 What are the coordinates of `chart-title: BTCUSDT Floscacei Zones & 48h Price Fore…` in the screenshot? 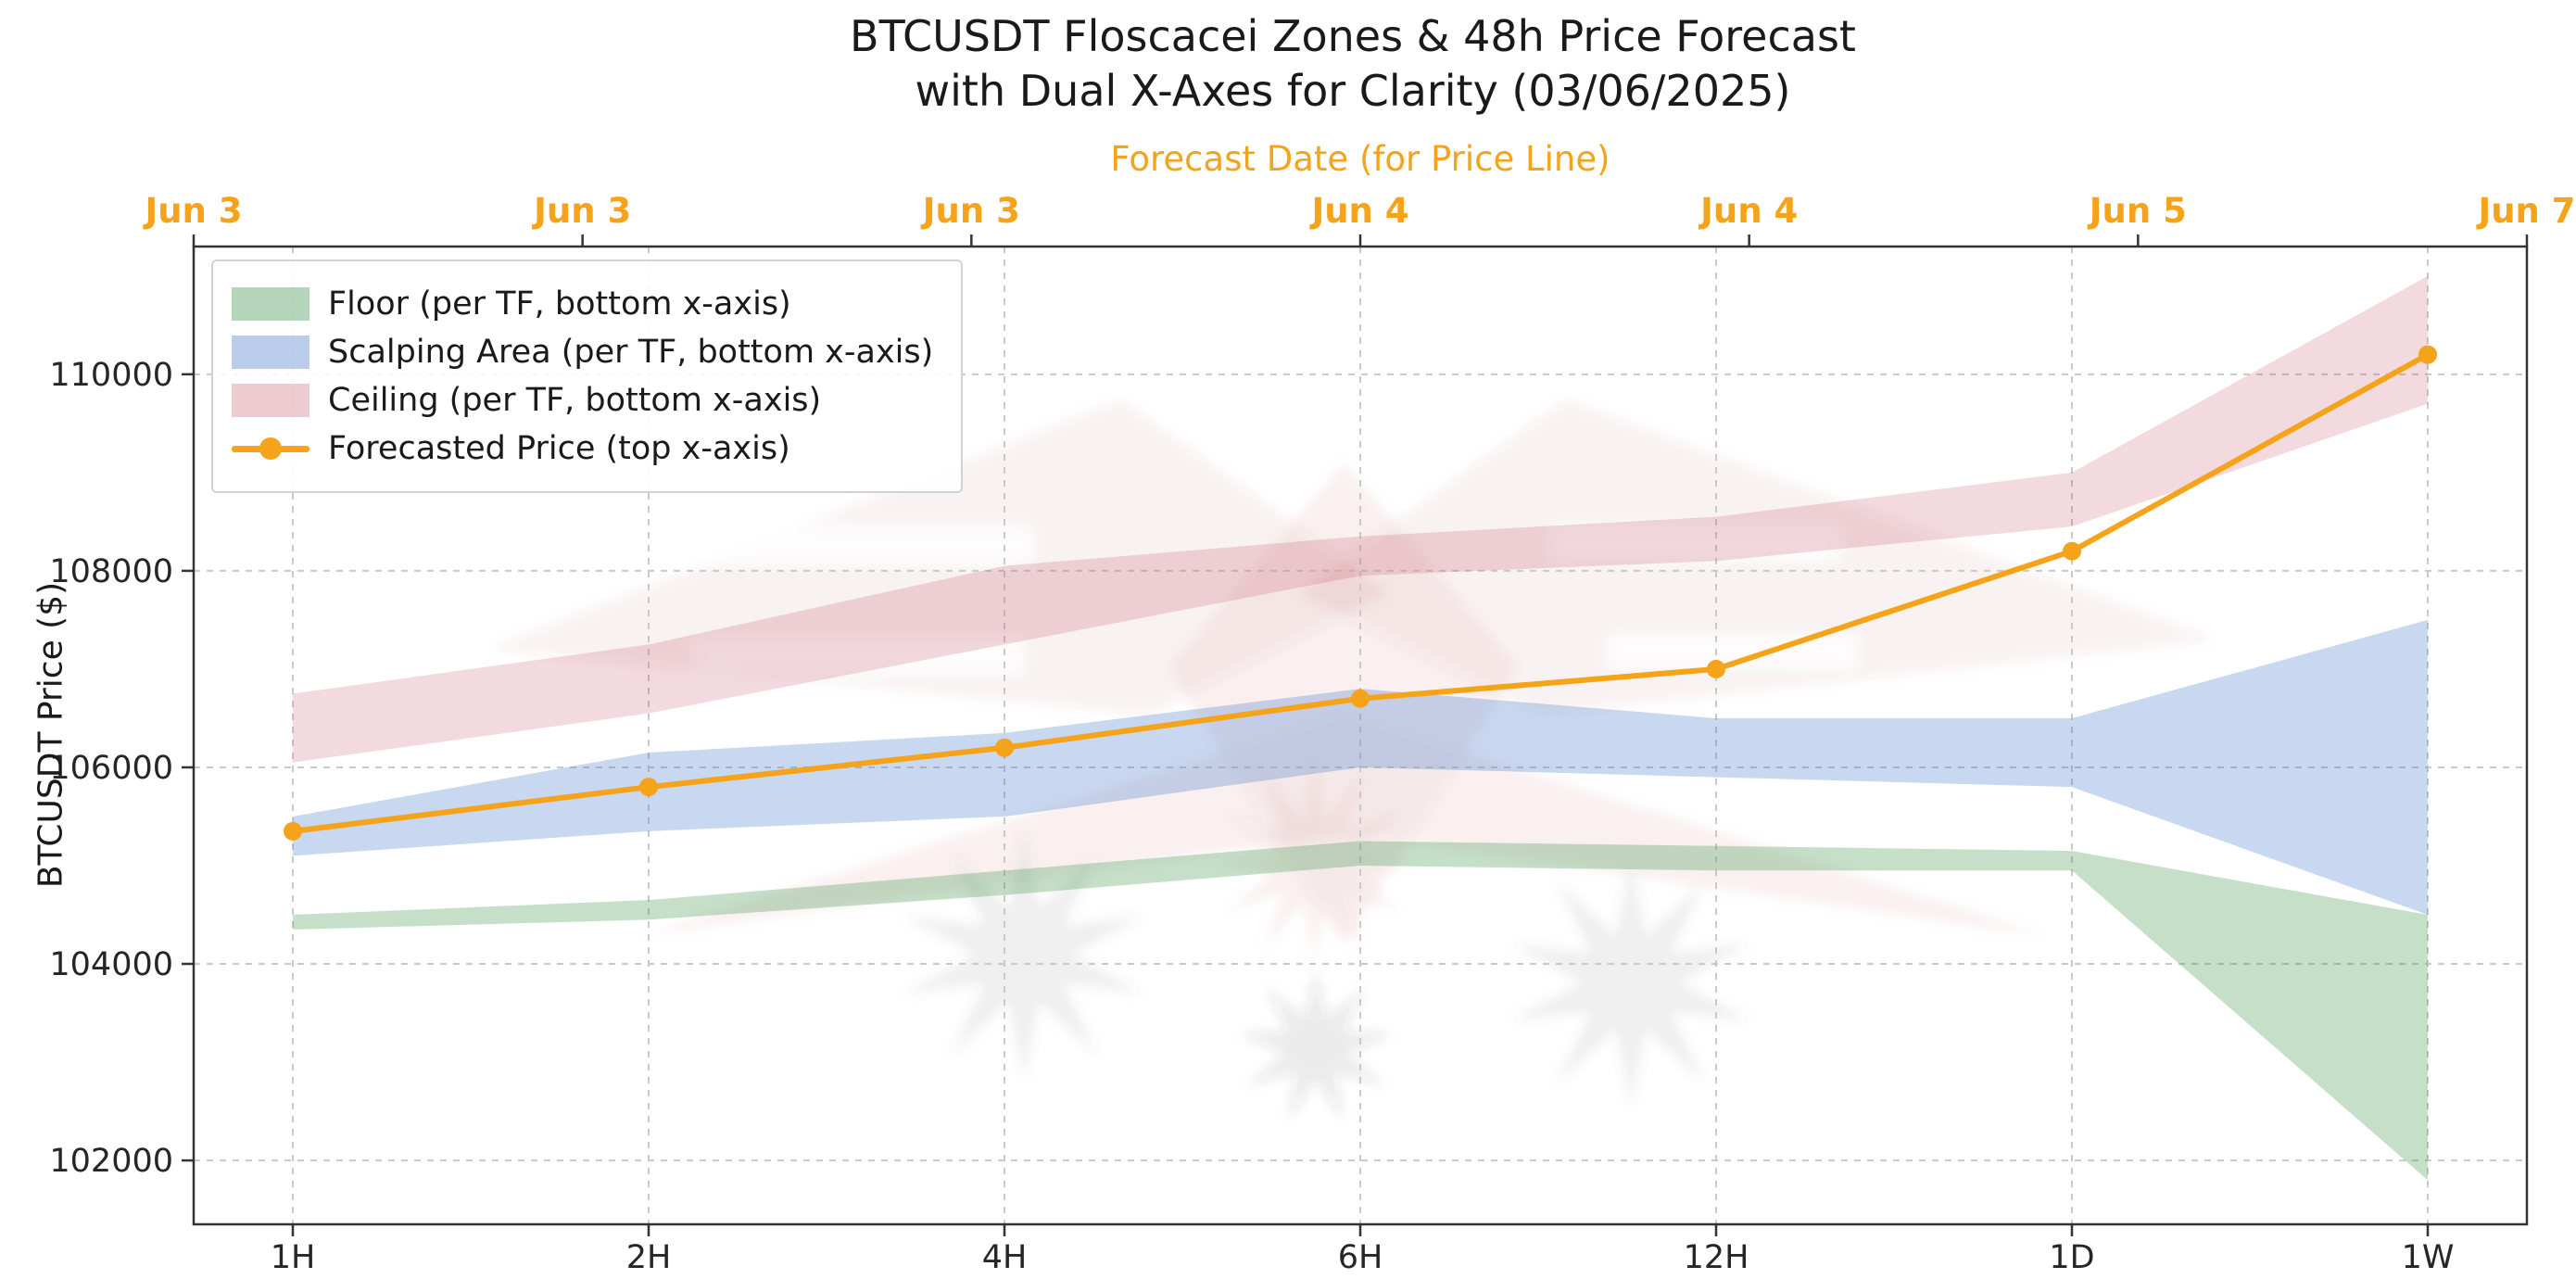 It's located at (1353, 64).